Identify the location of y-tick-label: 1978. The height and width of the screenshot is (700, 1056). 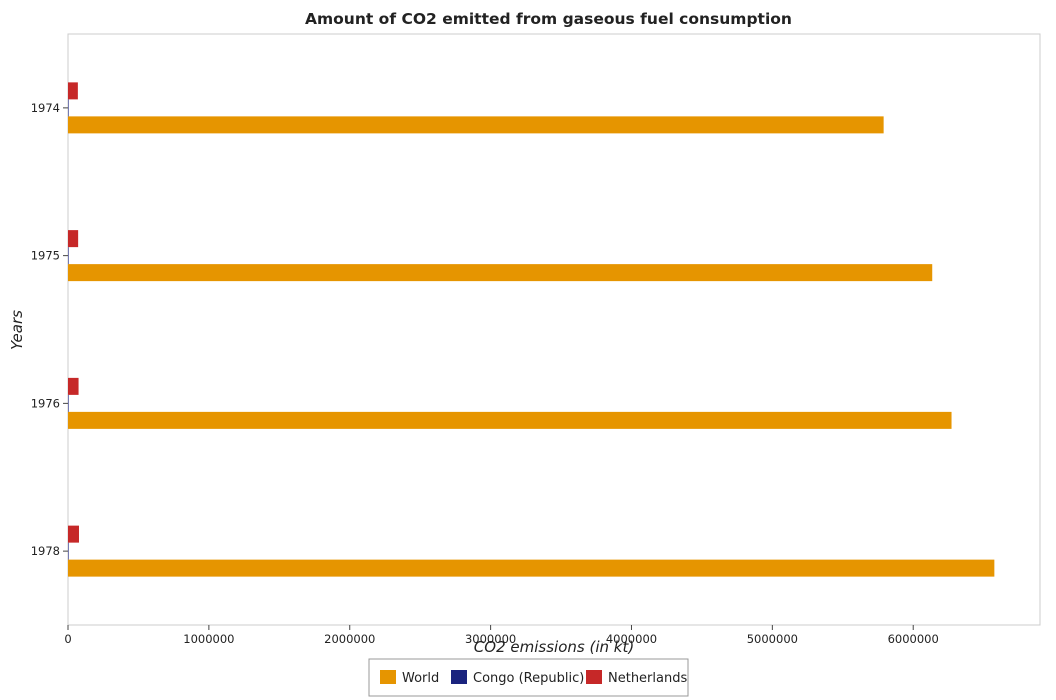
(45, 551).